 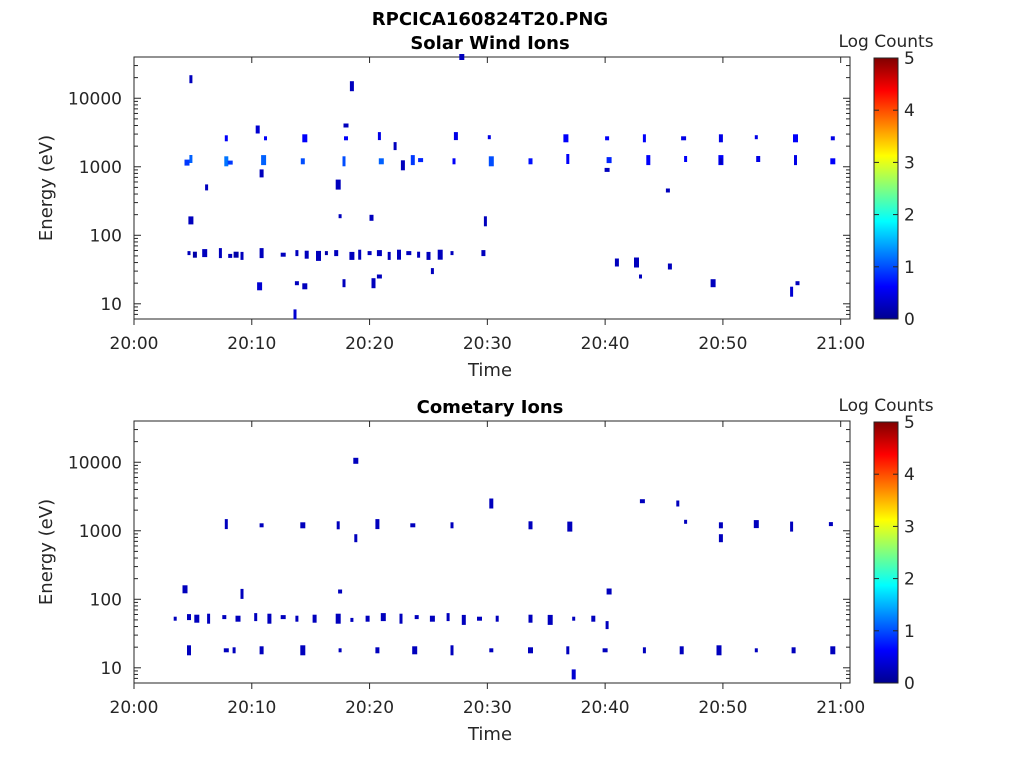 I want to click on colorbar-top-ticks: 0 1 2 3 4 5, so click(x=894, y=189).